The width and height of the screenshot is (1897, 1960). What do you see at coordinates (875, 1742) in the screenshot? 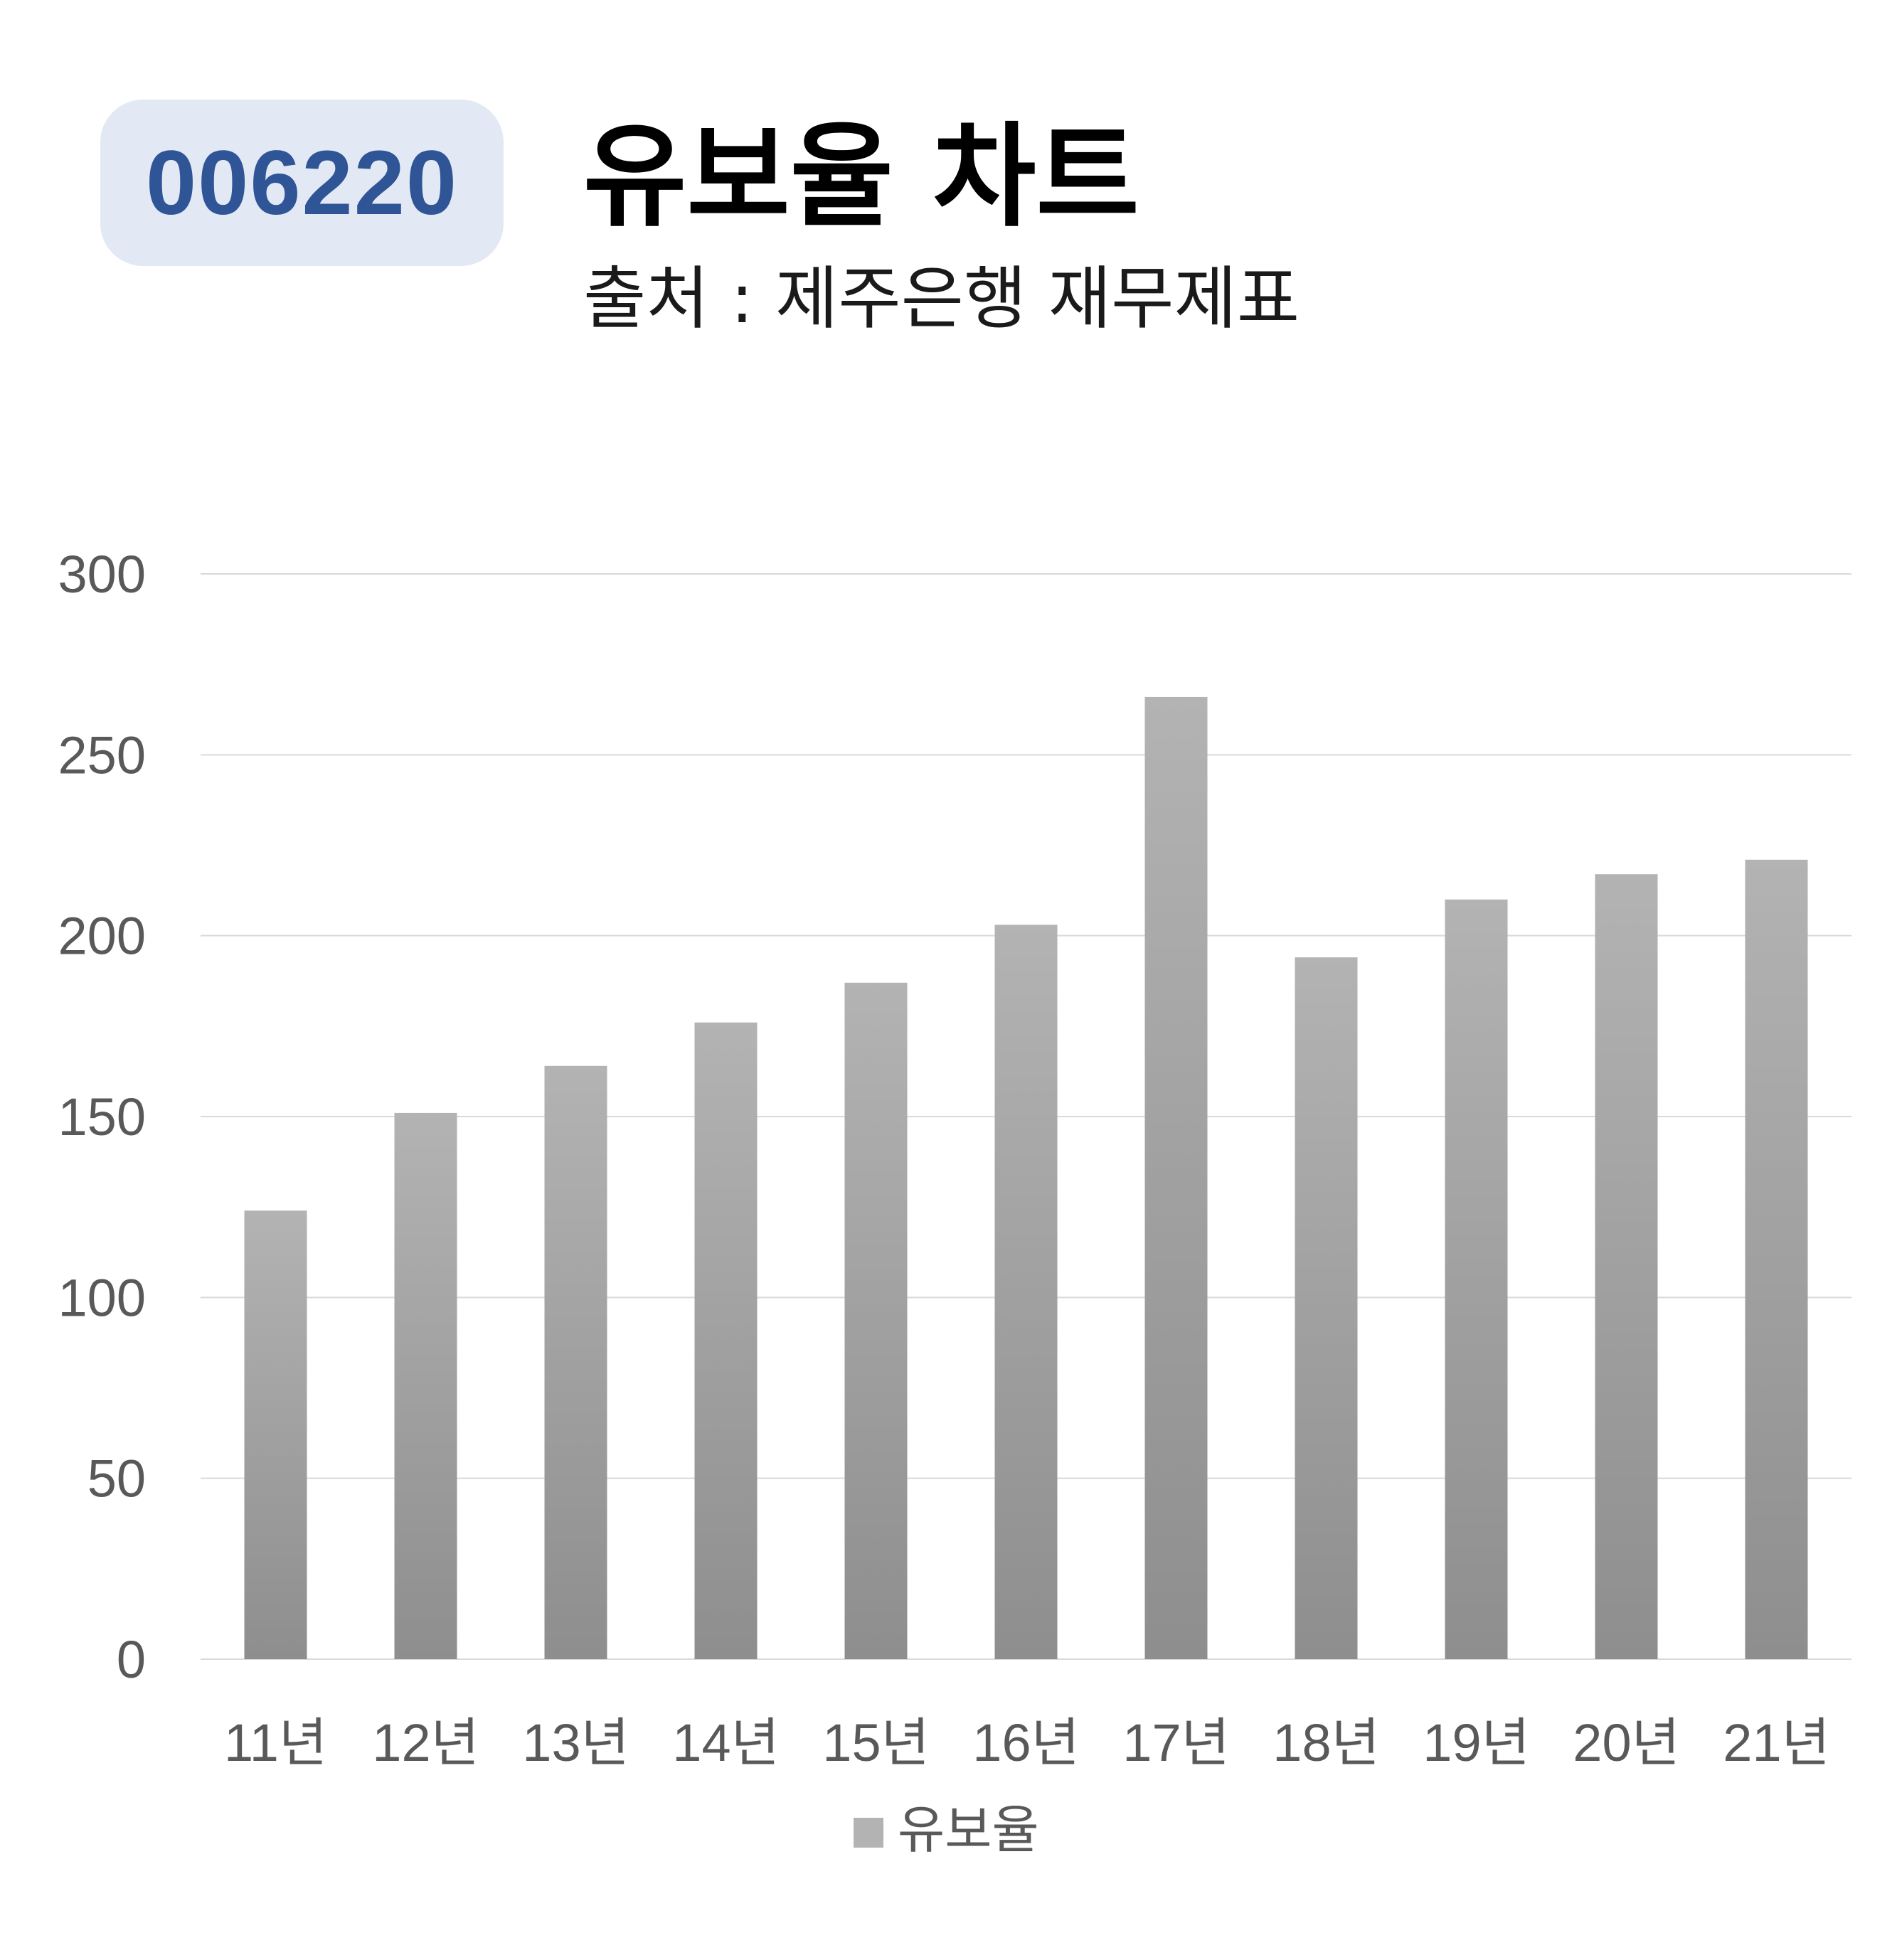
I see `x-tick-label: 15년` at bounding box center [875, 1742].